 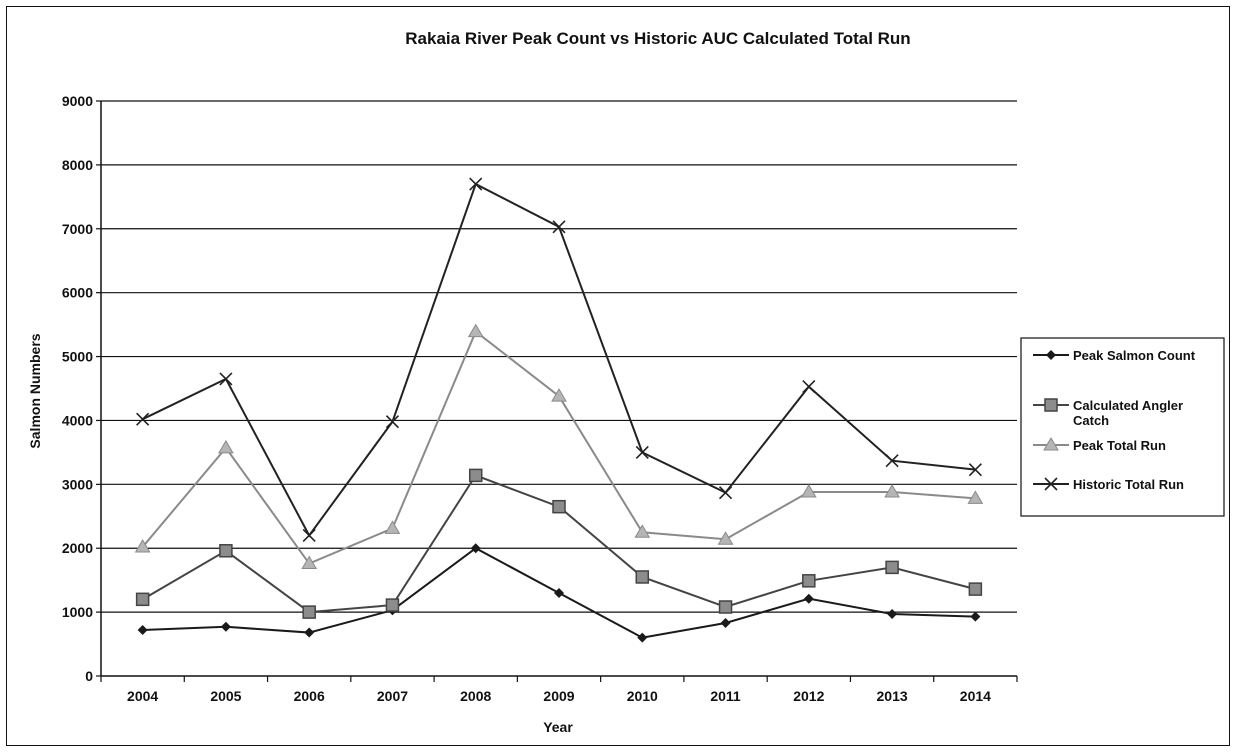 I want to click on y-tick-label: 5000, so click(x=77, y=357).